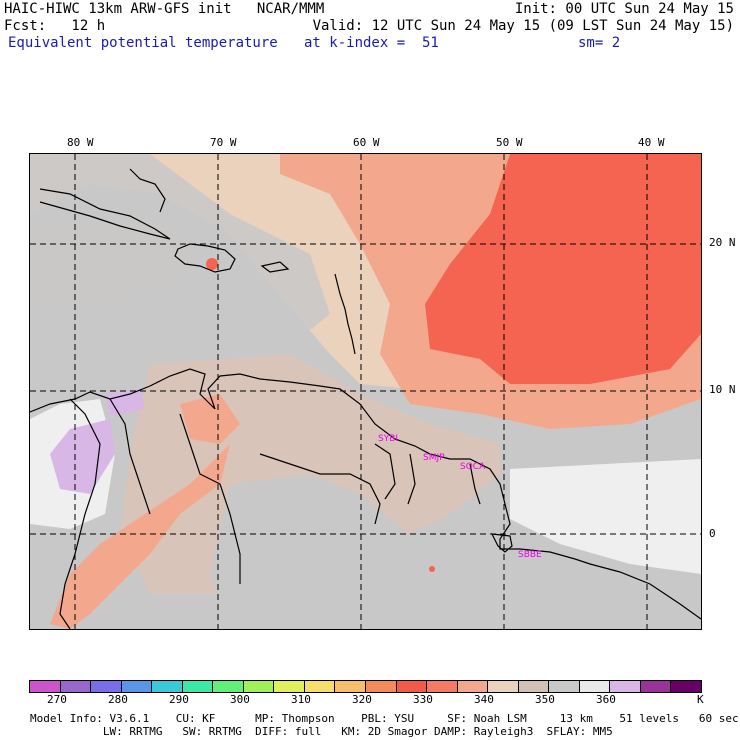  I want to click on lon-label: 50 W, so click(509, 142).